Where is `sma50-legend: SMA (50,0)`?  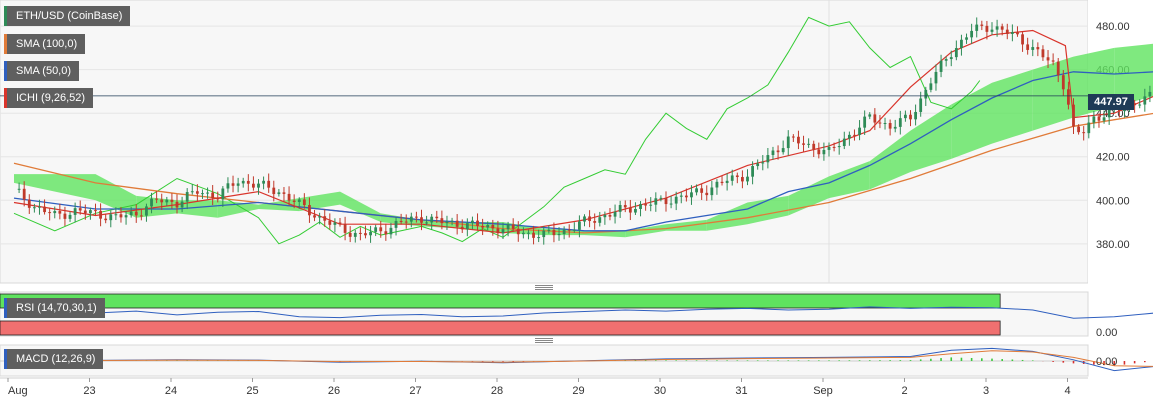 sma50-legend: SMA (50,0) is located at coordinates (42, 71).